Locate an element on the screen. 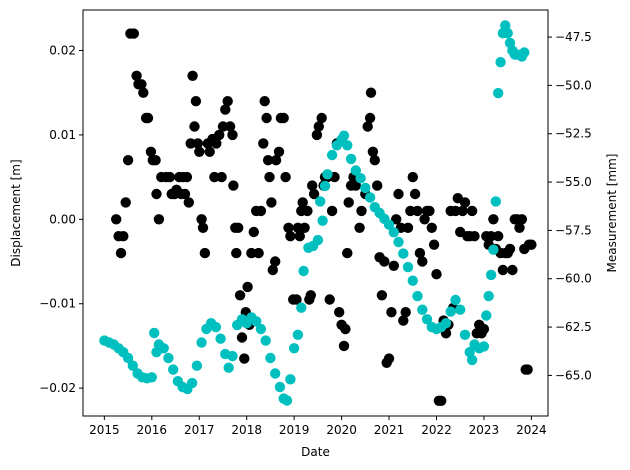 The width and height of the screenshot is (630, 470). right-y-axis-label: Measurement [mm] is located at coordinates (612, 213).